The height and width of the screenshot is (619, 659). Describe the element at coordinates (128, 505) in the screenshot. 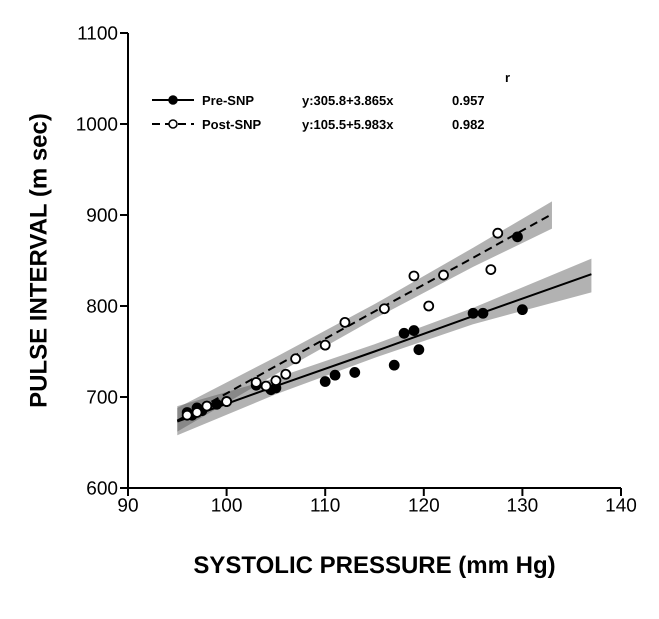

I see `x-tick-label: 90` at that location.